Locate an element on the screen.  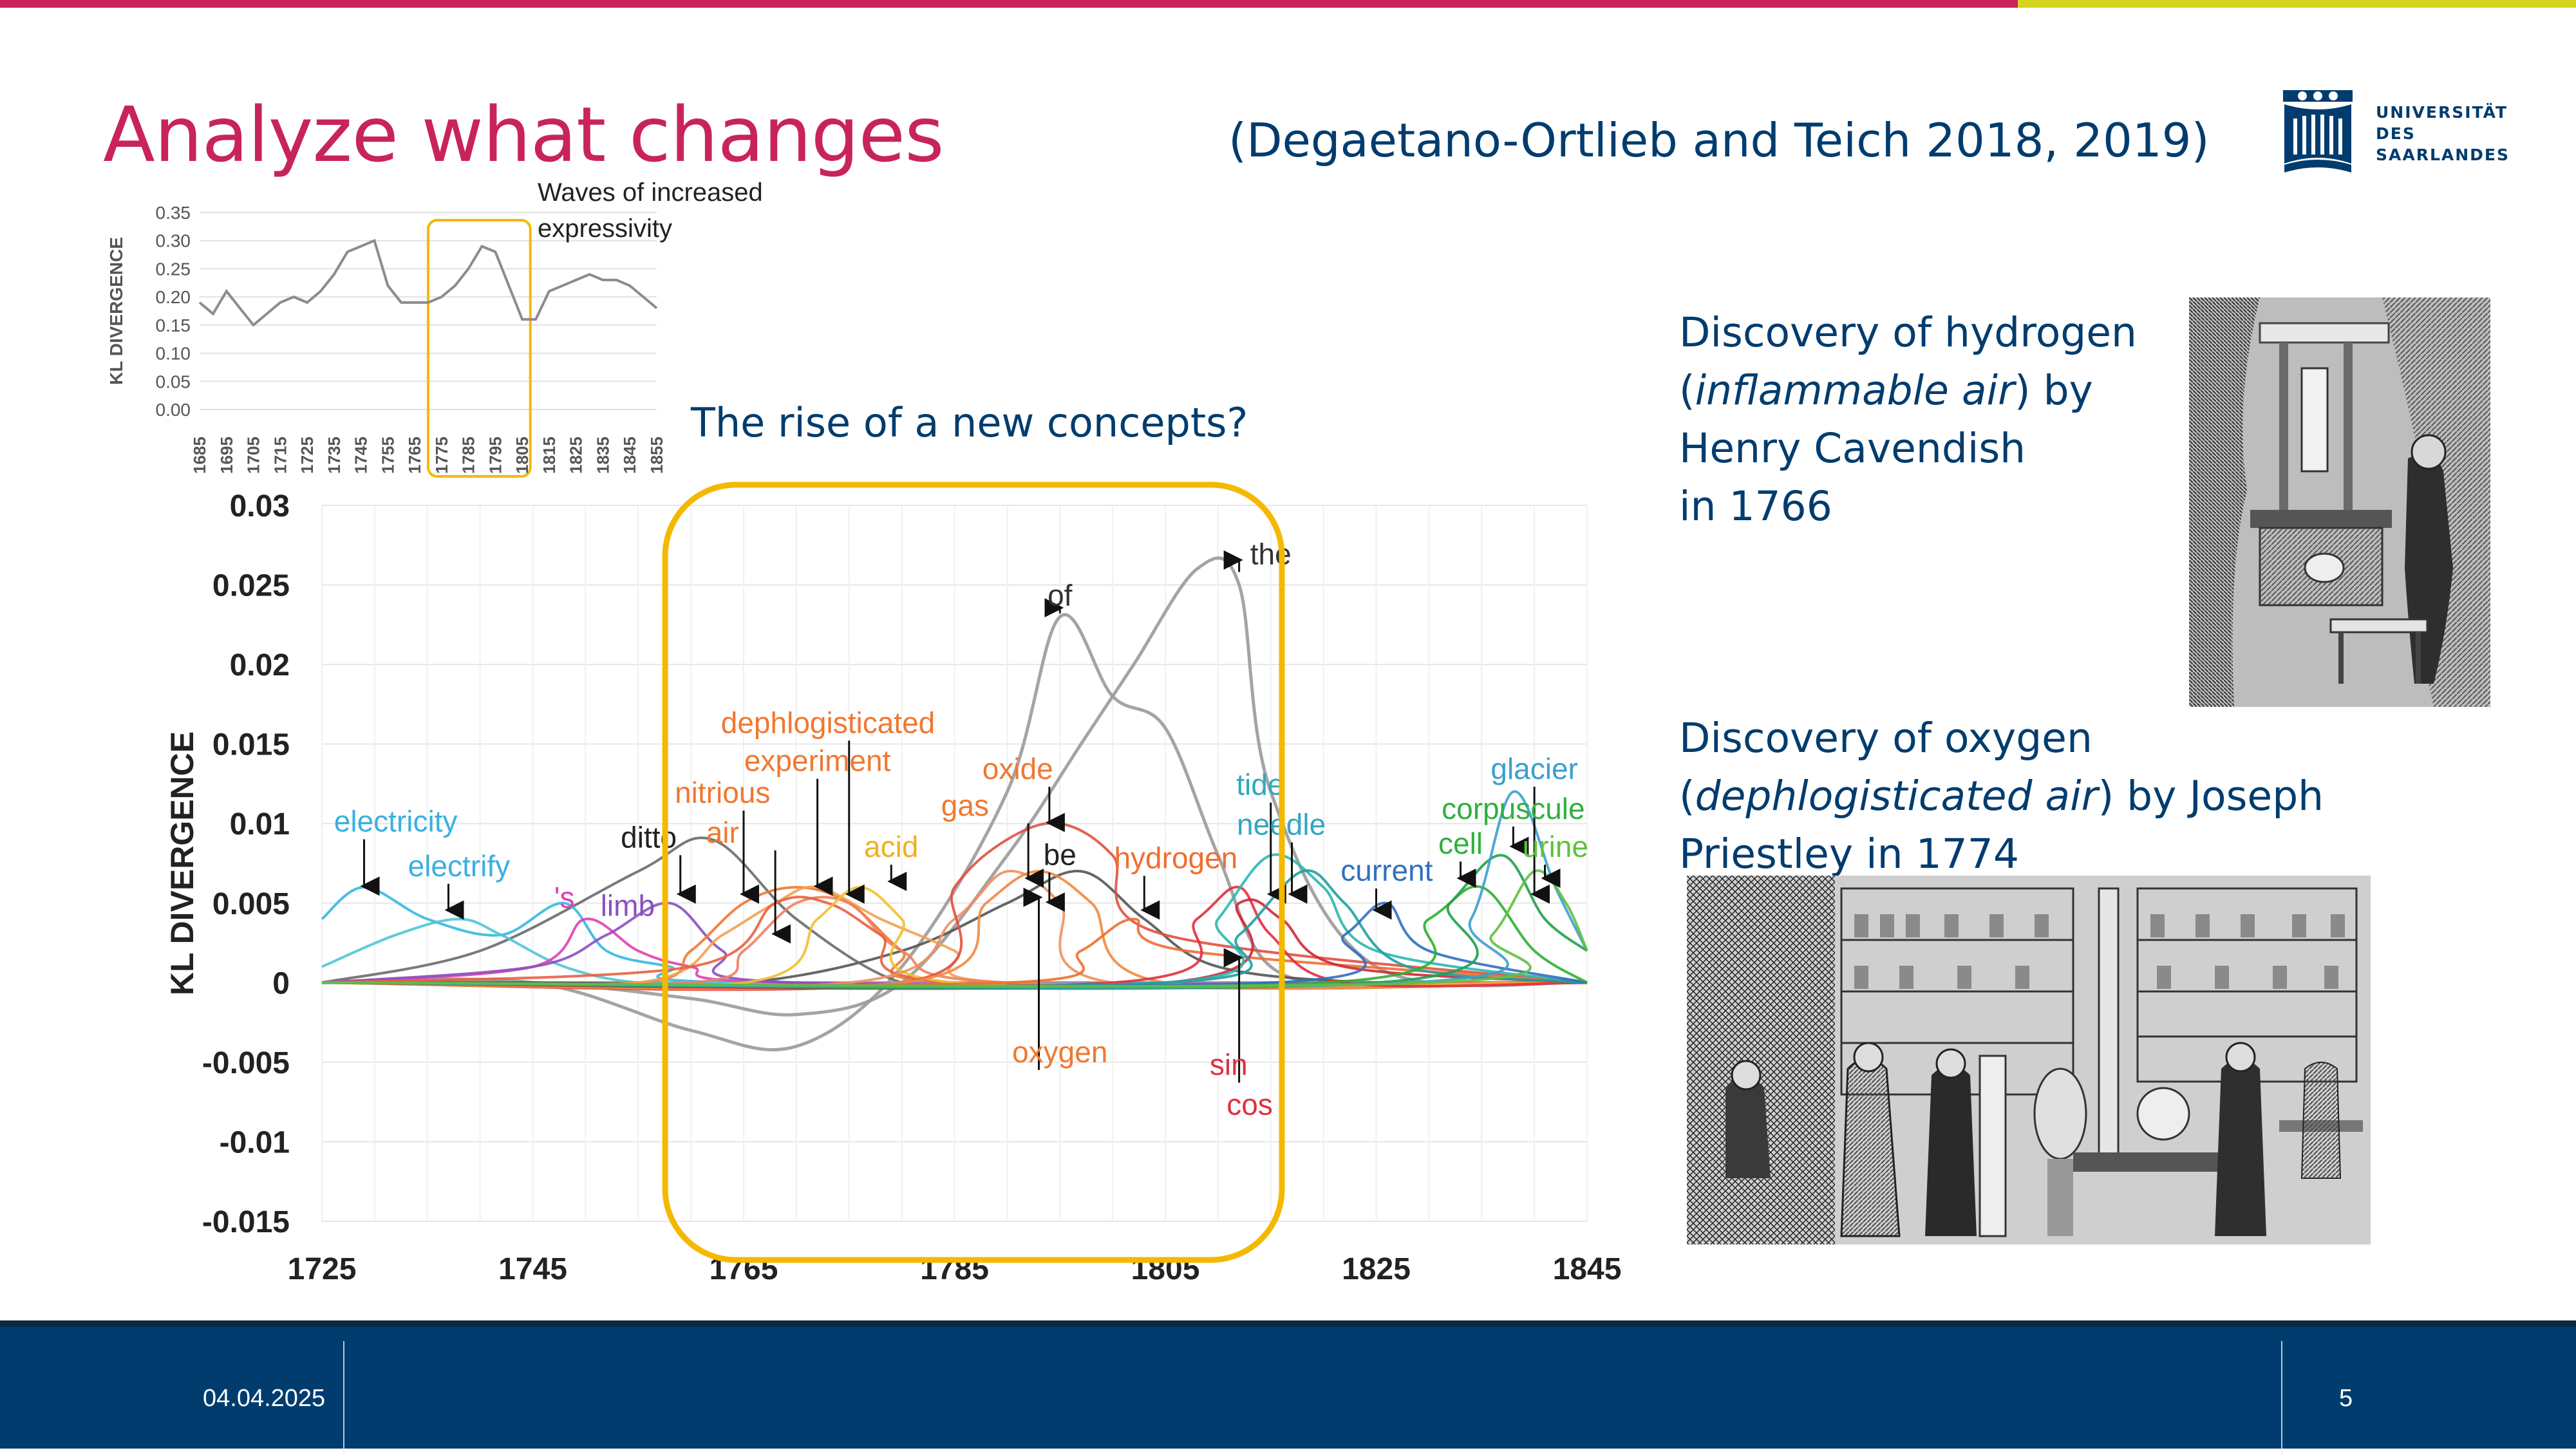
small-chart-kl-line is located at coordinates (428, 282).